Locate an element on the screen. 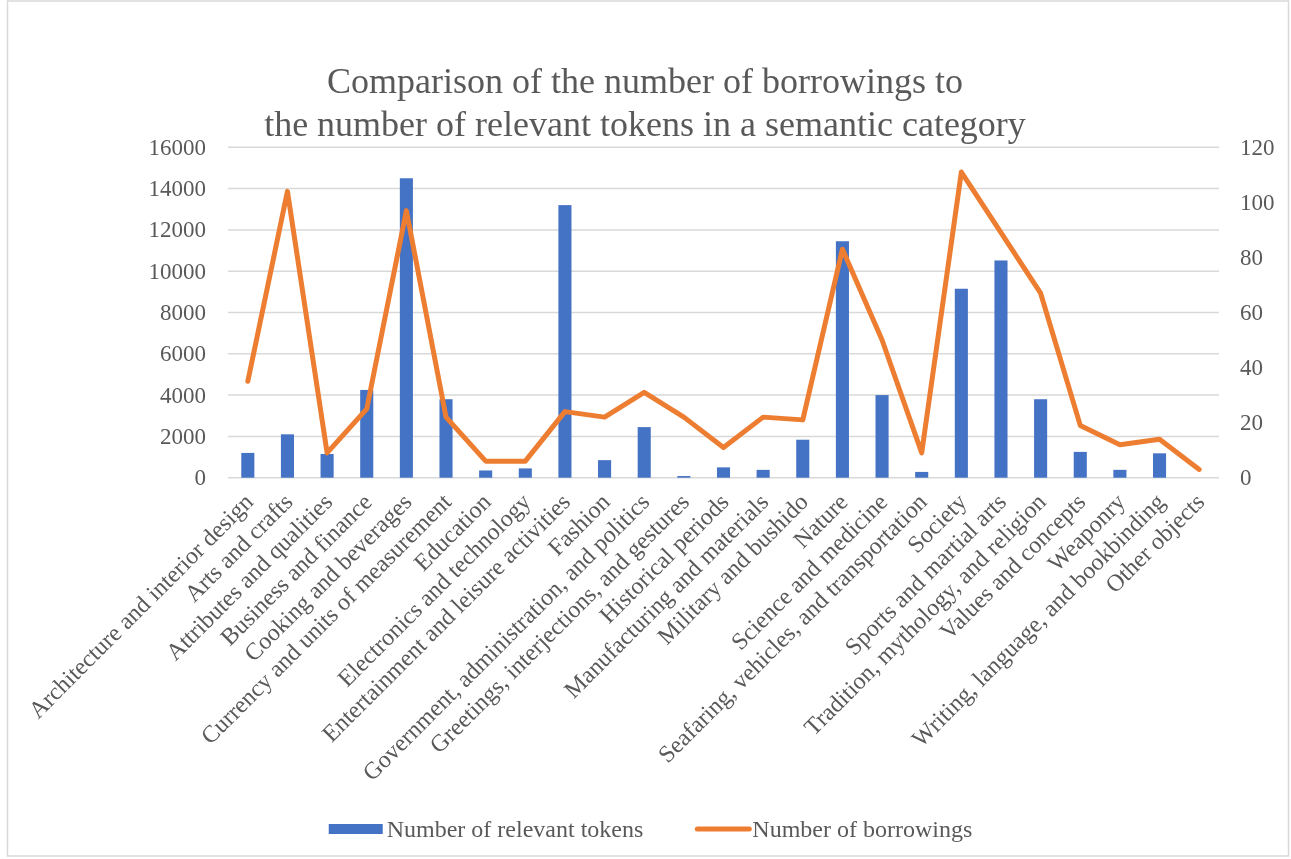 The height and width of the screenshot is (859, 1291). y-tick-label: 16000 is located at coordinates (177, 147).